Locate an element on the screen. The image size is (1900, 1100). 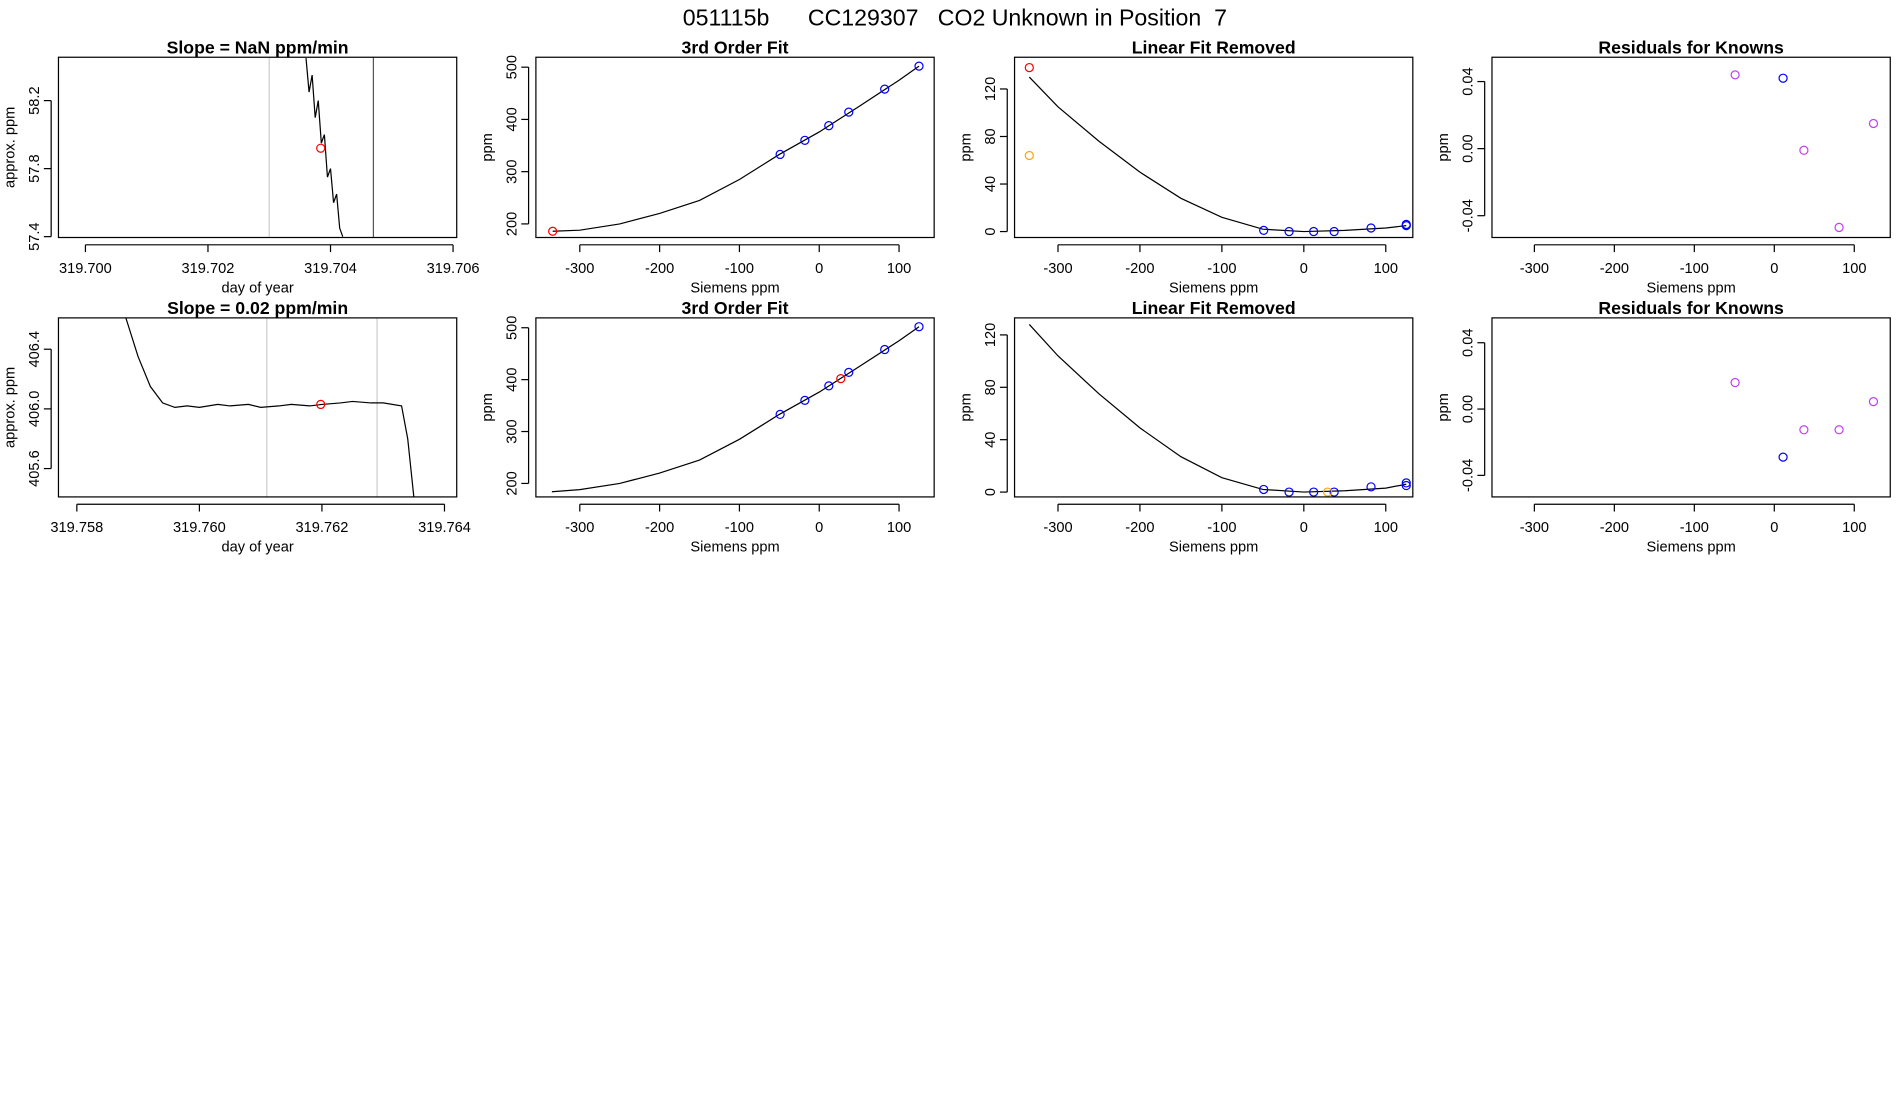
y-tick-label: 58.2 is located at coordinates (35, 100).